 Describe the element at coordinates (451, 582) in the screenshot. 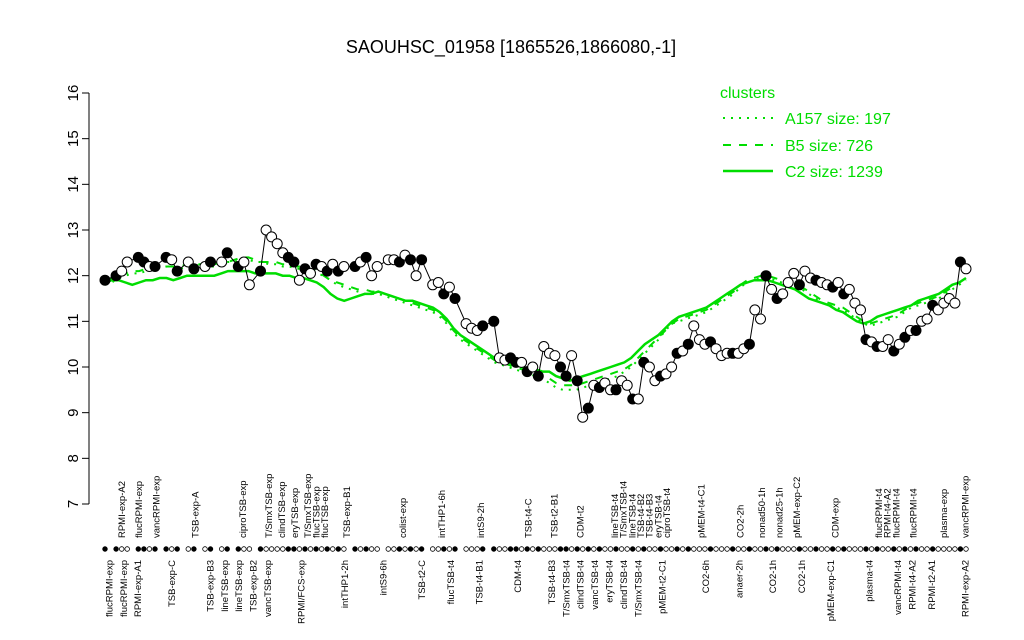

I see `x-label-bottom: flucTSB-t4` at that location.